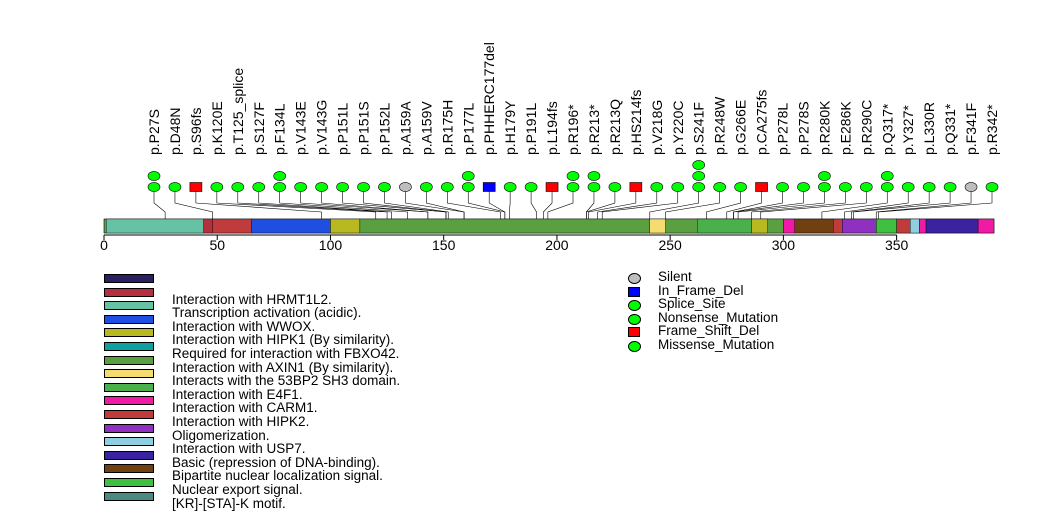  I want to click on axis-tick-label-100: 100, so click(331, 245).